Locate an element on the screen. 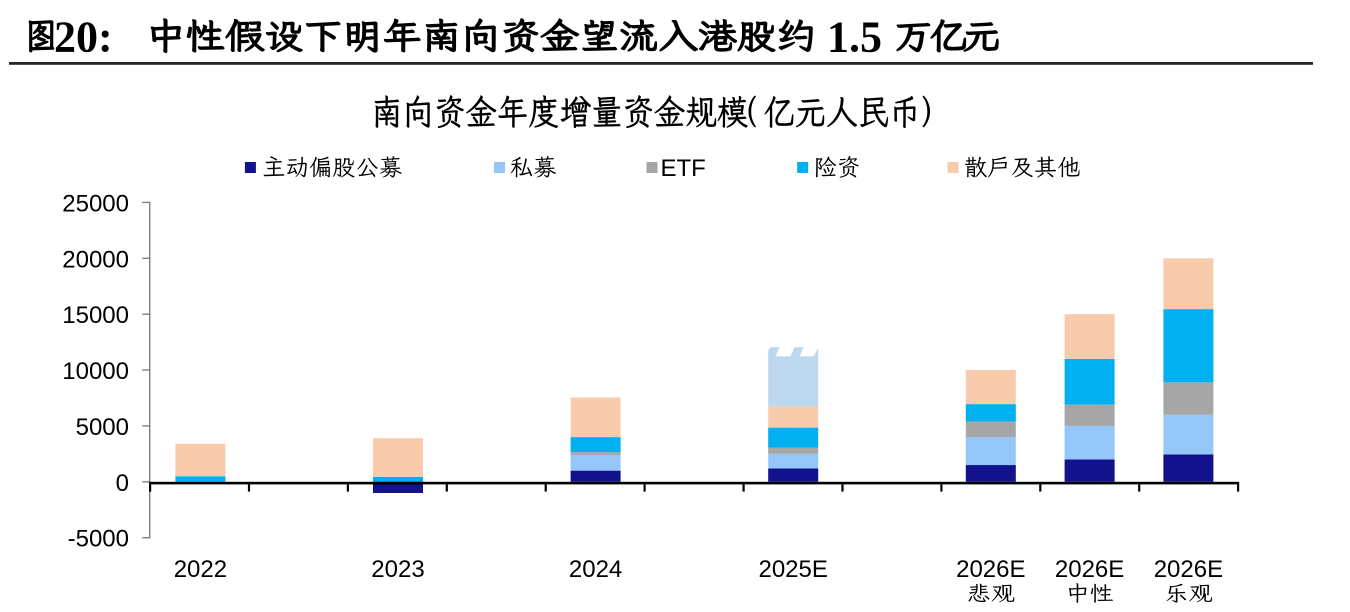  svg-text: 2022 is located at coordinates (200, 569).